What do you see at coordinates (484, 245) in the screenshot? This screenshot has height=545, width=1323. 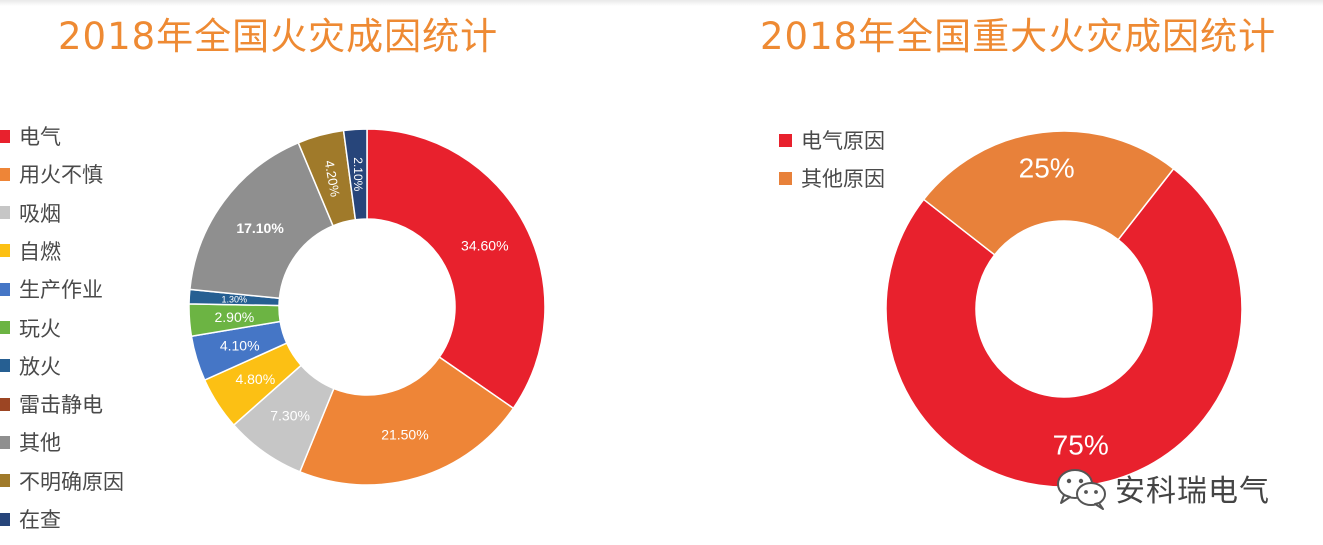 I see `data-label: 34.60%` at bounding box center [484, 245].